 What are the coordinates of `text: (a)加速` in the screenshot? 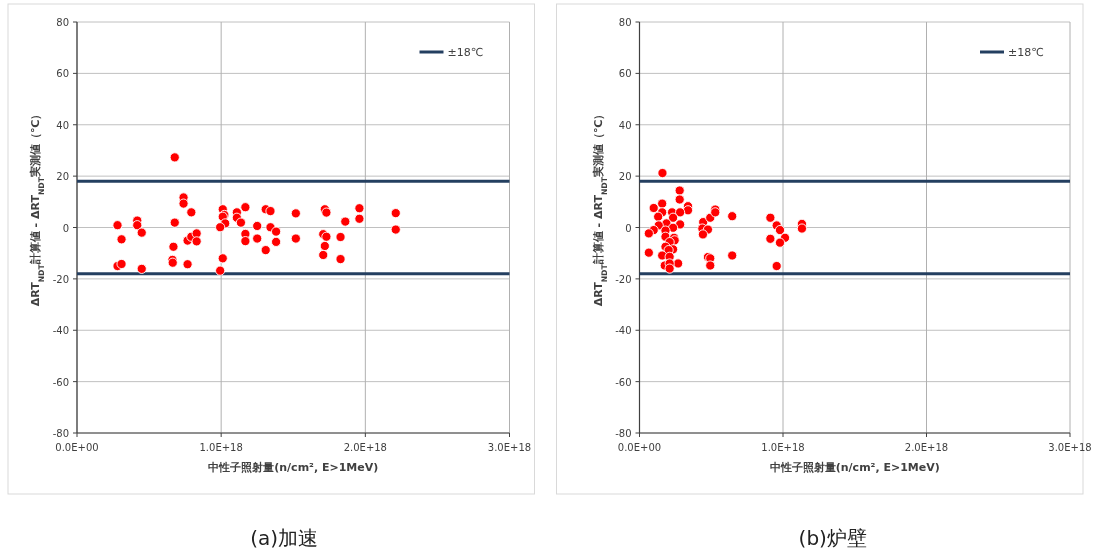 It's located at (284, 538).